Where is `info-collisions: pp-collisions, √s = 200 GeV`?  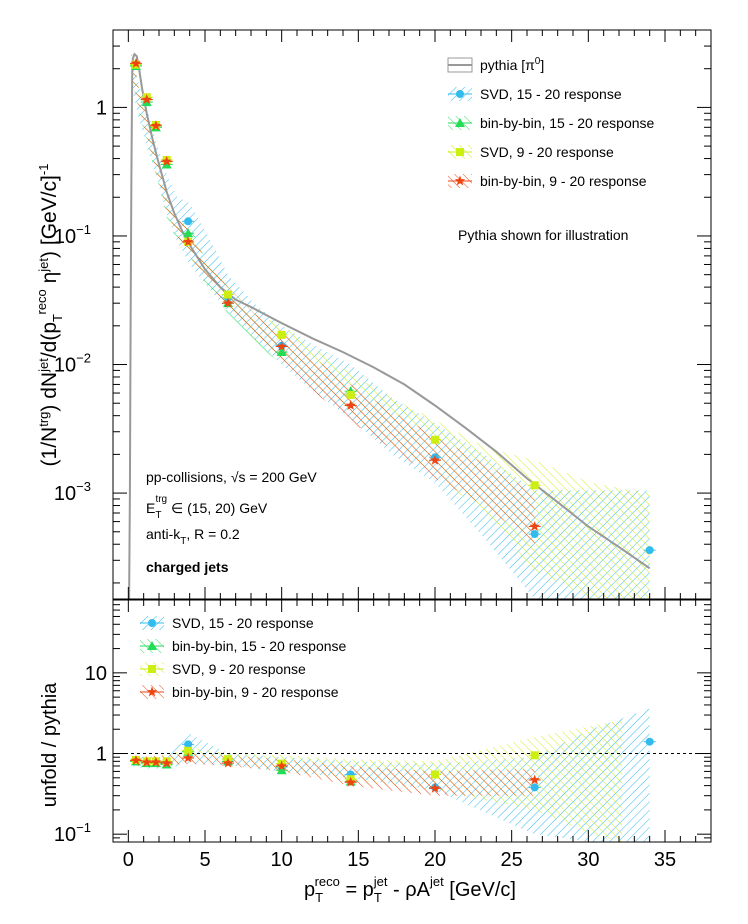 info-collisions: pp-collisions, √s = 200 GeV is located at coordinates (231, 477).